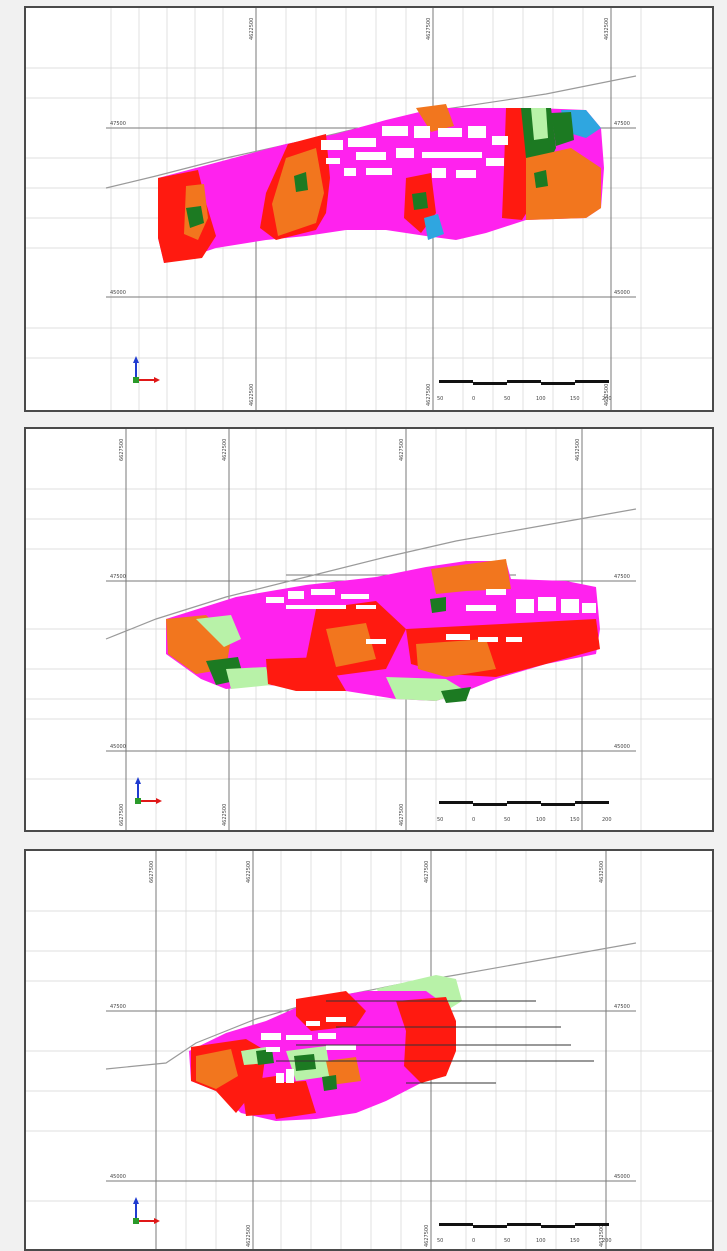 This screenshot has width=727, height=1251. I want to click on grid-label-bottom-3: 4627500, so click(402, 815).